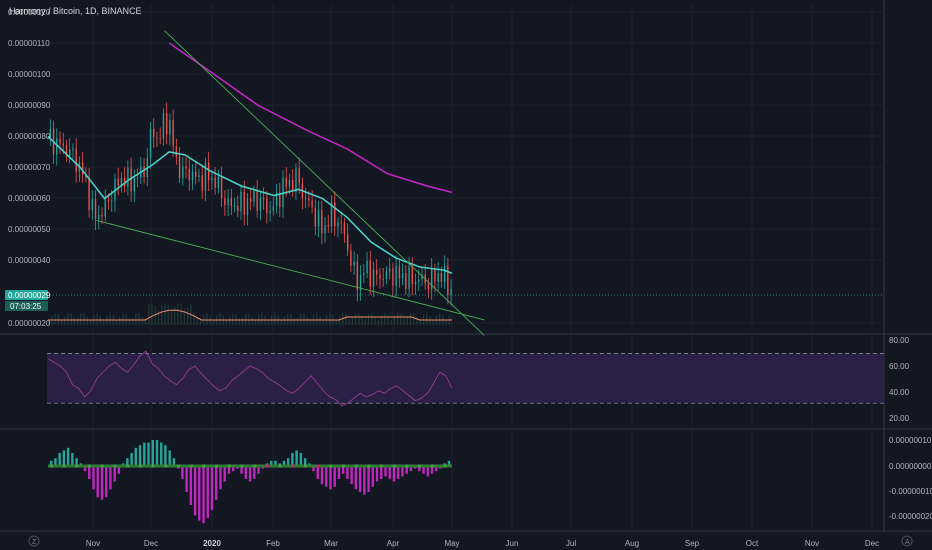  Describe the element at coordinates (250, 204) in the screenshot. I see `ma-short-line` at that location.